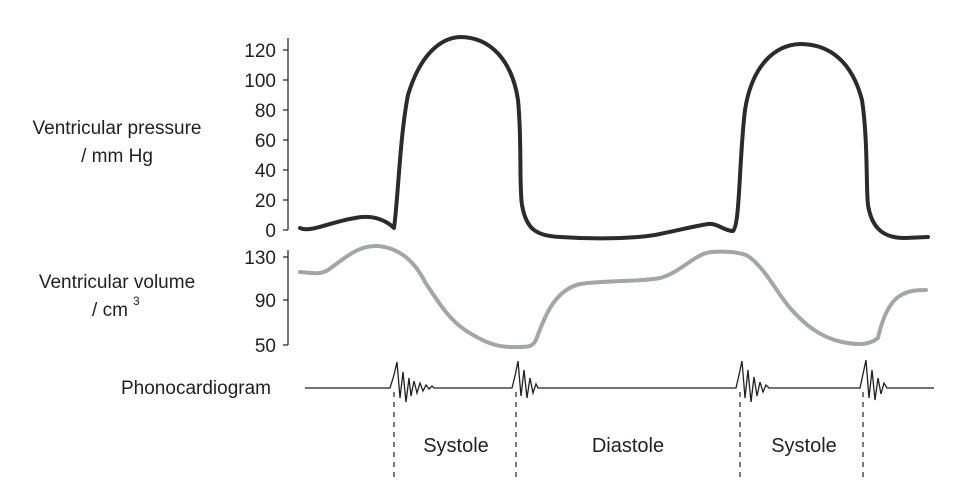  Describe the element at coordinates (804, 446) in the screenshot. I see `phase-label-systole-2: Systole` at that location.